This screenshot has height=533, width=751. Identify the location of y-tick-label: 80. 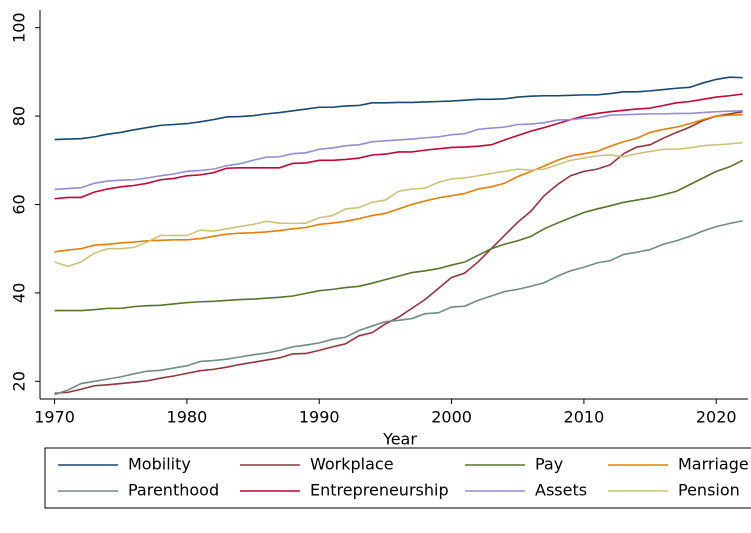
(19, 116).